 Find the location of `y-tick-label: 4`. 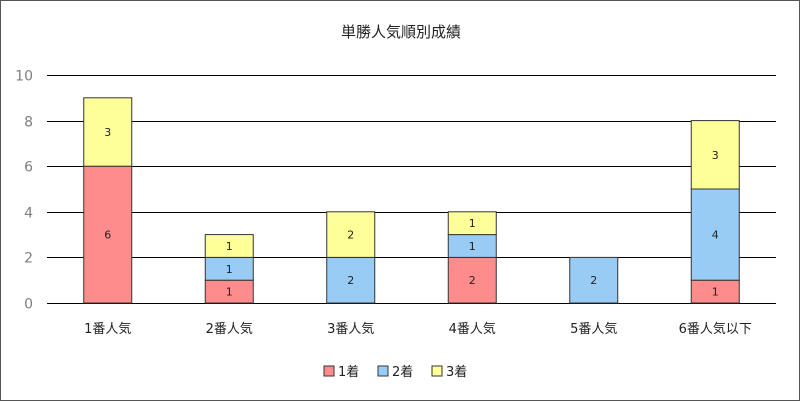

y-tick-label: 4 is located at coordinates (28, 214).